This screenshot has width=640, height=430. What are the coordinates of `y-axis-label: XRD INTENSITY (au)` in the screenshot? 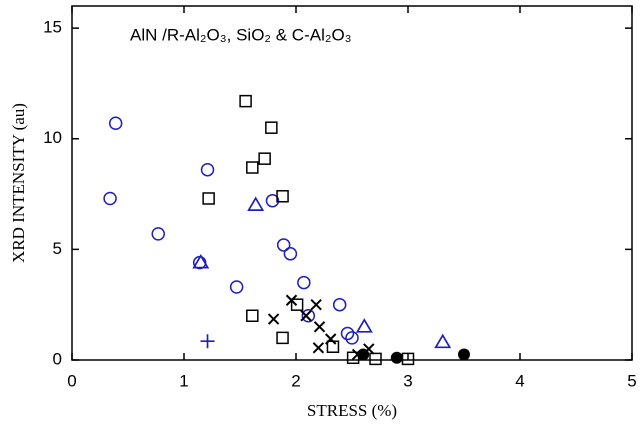 It's located at (18, 183).